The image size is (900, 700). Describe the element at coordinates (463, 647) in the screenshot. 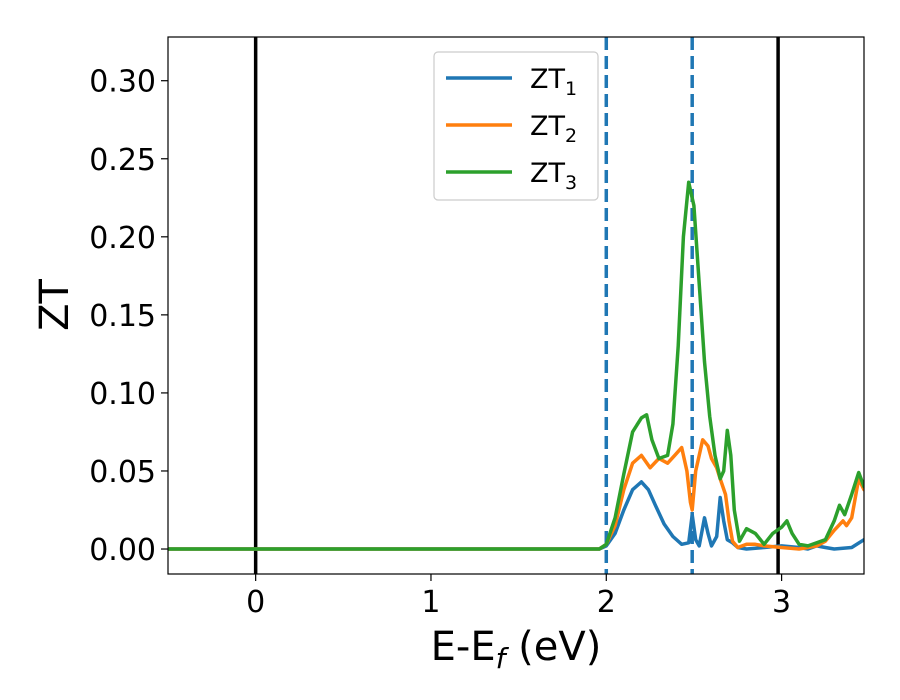

I see `x-axis-label-main: E-E` at that location.